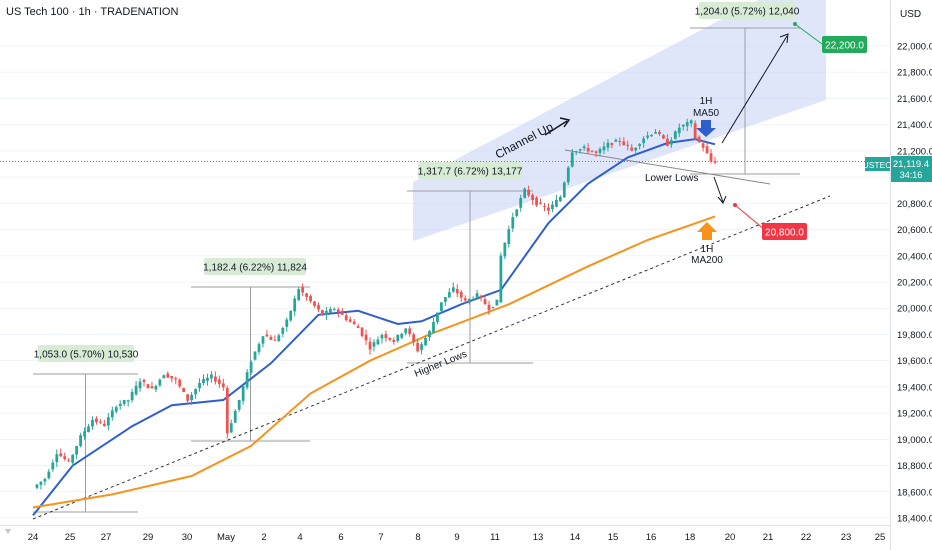 This screenshot has height=550, width=932. What do you see at coordinates (784, 38) in the screenshot?
I see `bull-arrowhead` at bounding box center [784, 38].